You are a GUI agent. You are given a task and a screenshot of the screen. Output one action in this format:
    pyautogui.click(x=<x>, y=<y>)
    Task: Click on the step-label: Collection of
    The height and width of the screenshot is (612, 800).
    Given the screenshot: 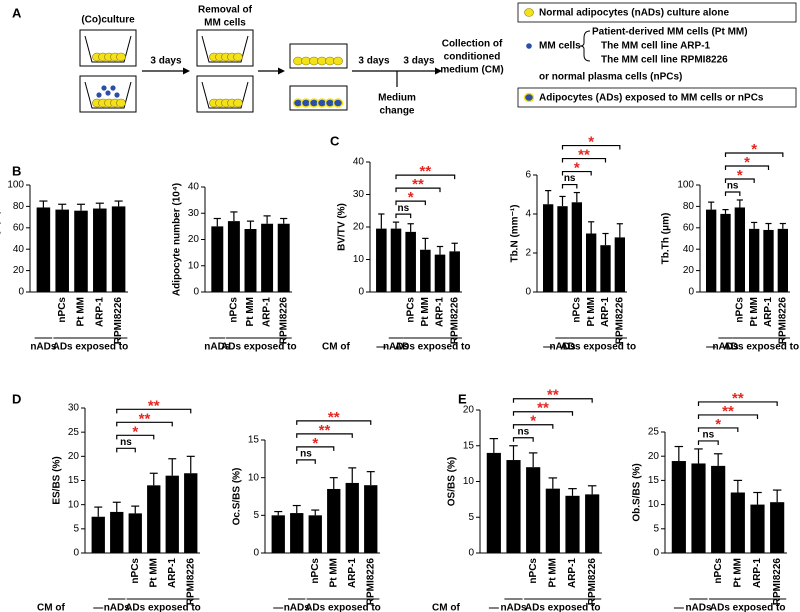 What is the action you would take?
    pyautogui.click(x=472, y=44)
    